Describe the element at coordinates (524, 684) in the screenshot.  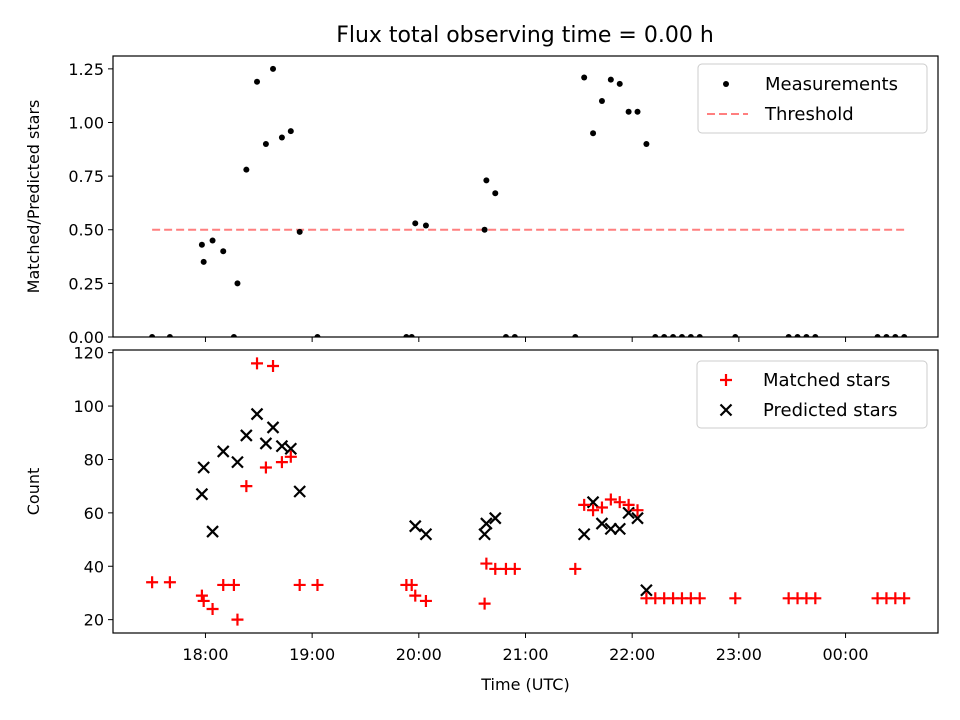
I see `x-axis-label: Time (UTC)` at that location.